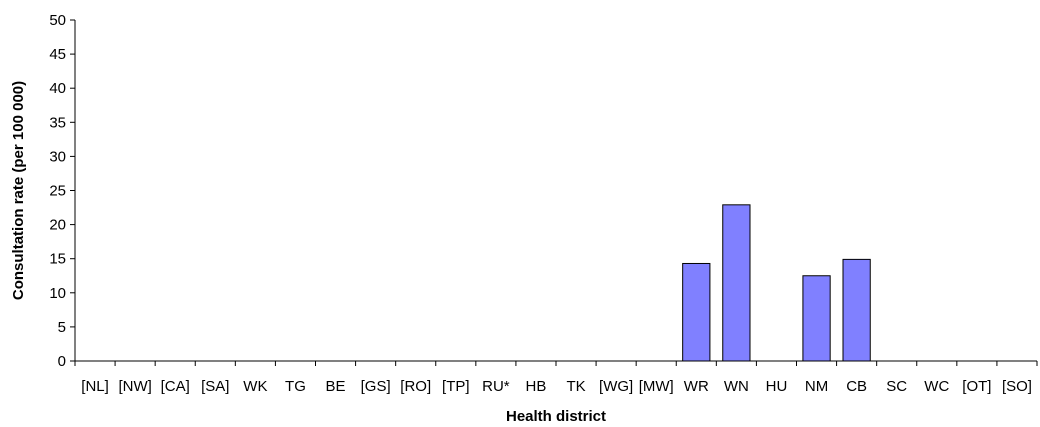 The height and width of the screenshot is (427, 1040). Describe the element at coordinates (816, 318) in the screenshot. I see `bar-nm` at that location.